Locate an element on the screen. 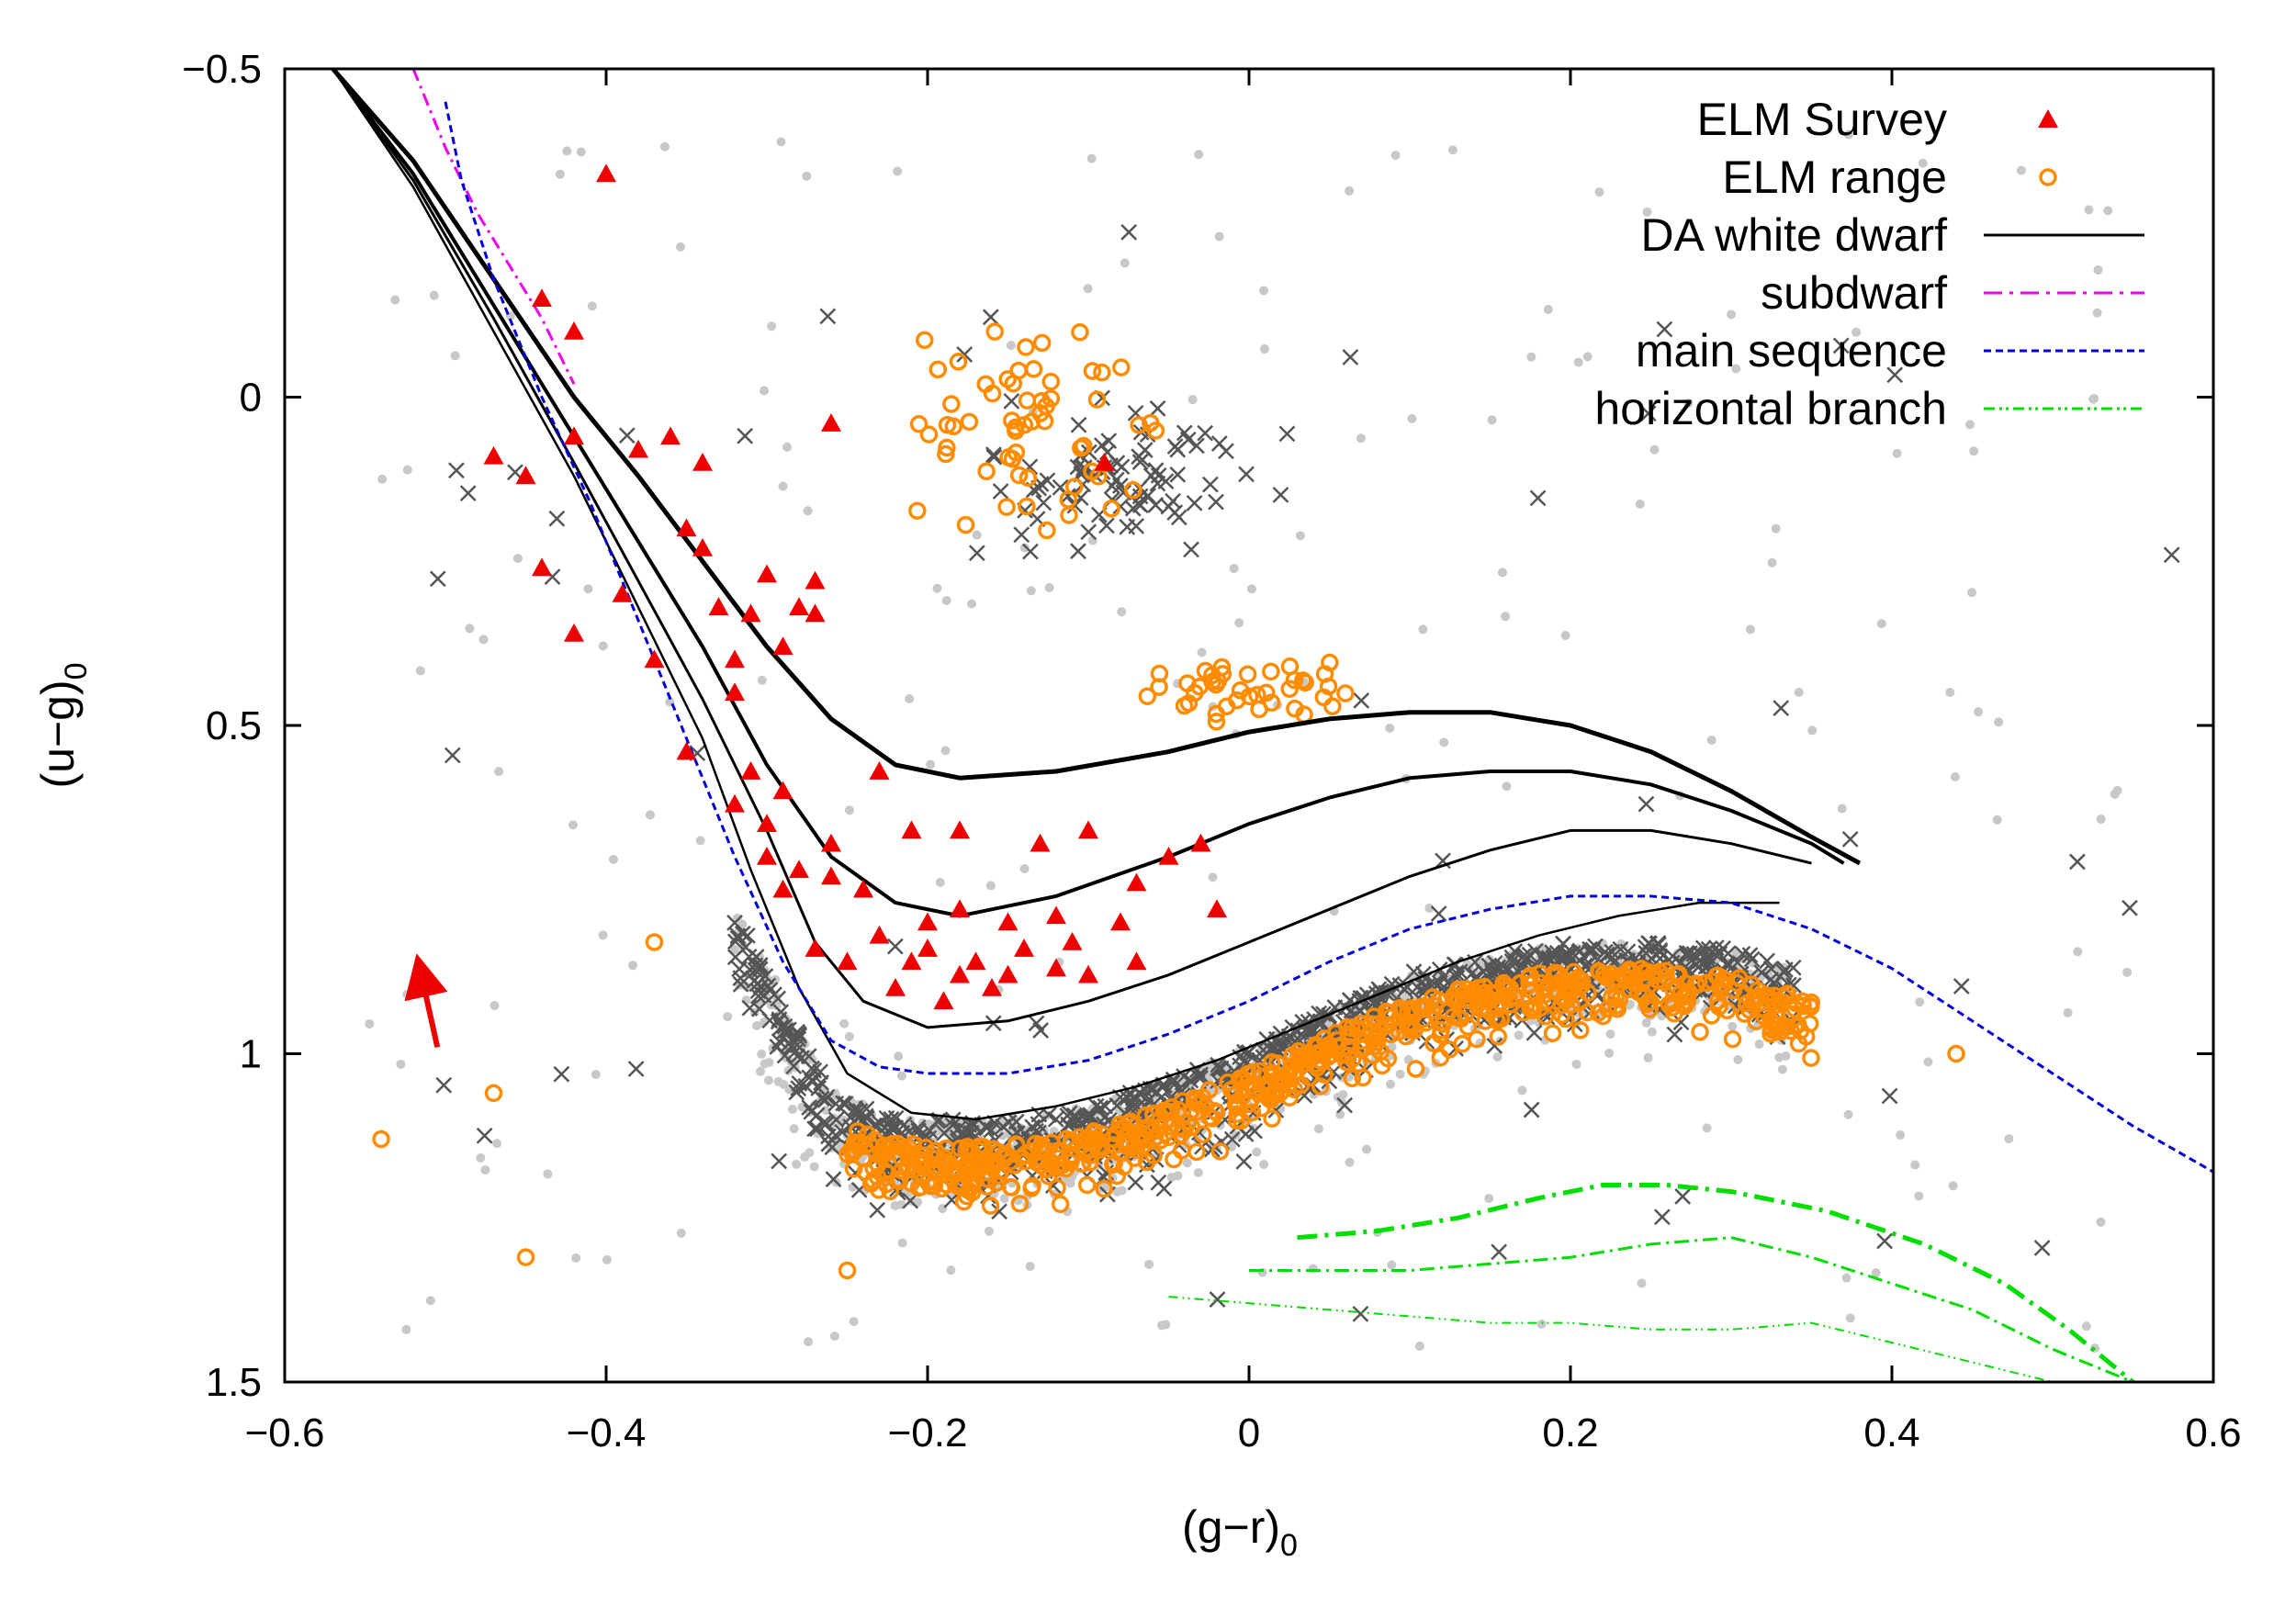  reddening-arrow is located at coordinates (426, 1001).